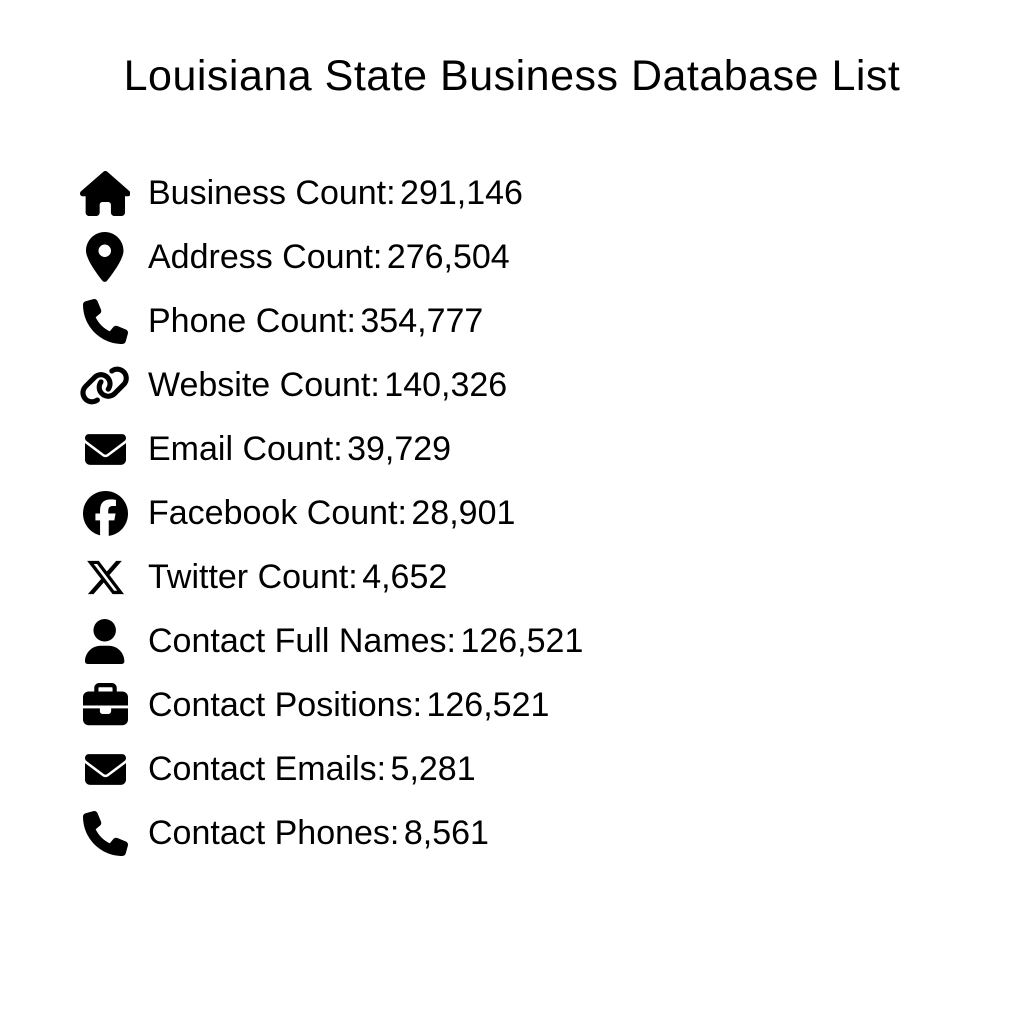 The height and width of the screenshot is (1024, 1024). What do you see at coordinates (105, 385) in the screenshot?
I see `link-icon` at bounding box center [105, 385].